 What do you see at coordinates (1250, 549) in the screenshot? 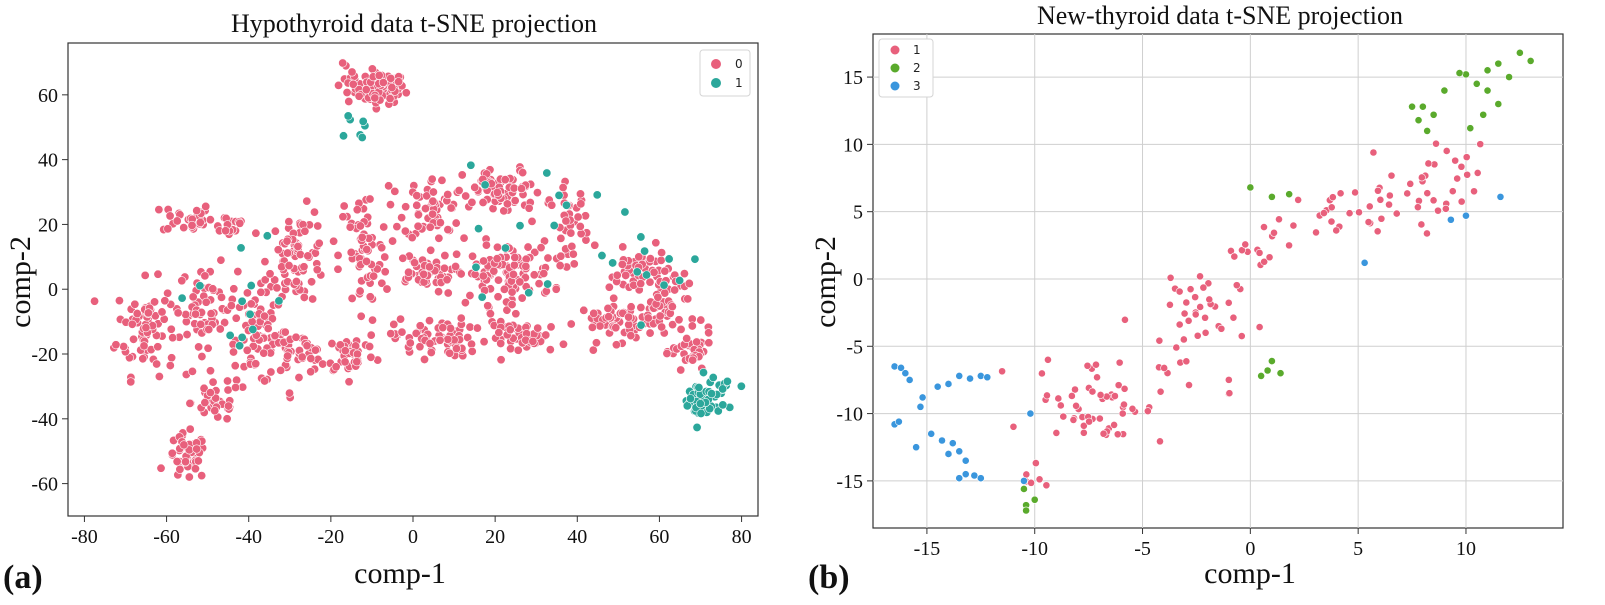
I see `x-tick-label: 0` at bounding box center [1250, 549].